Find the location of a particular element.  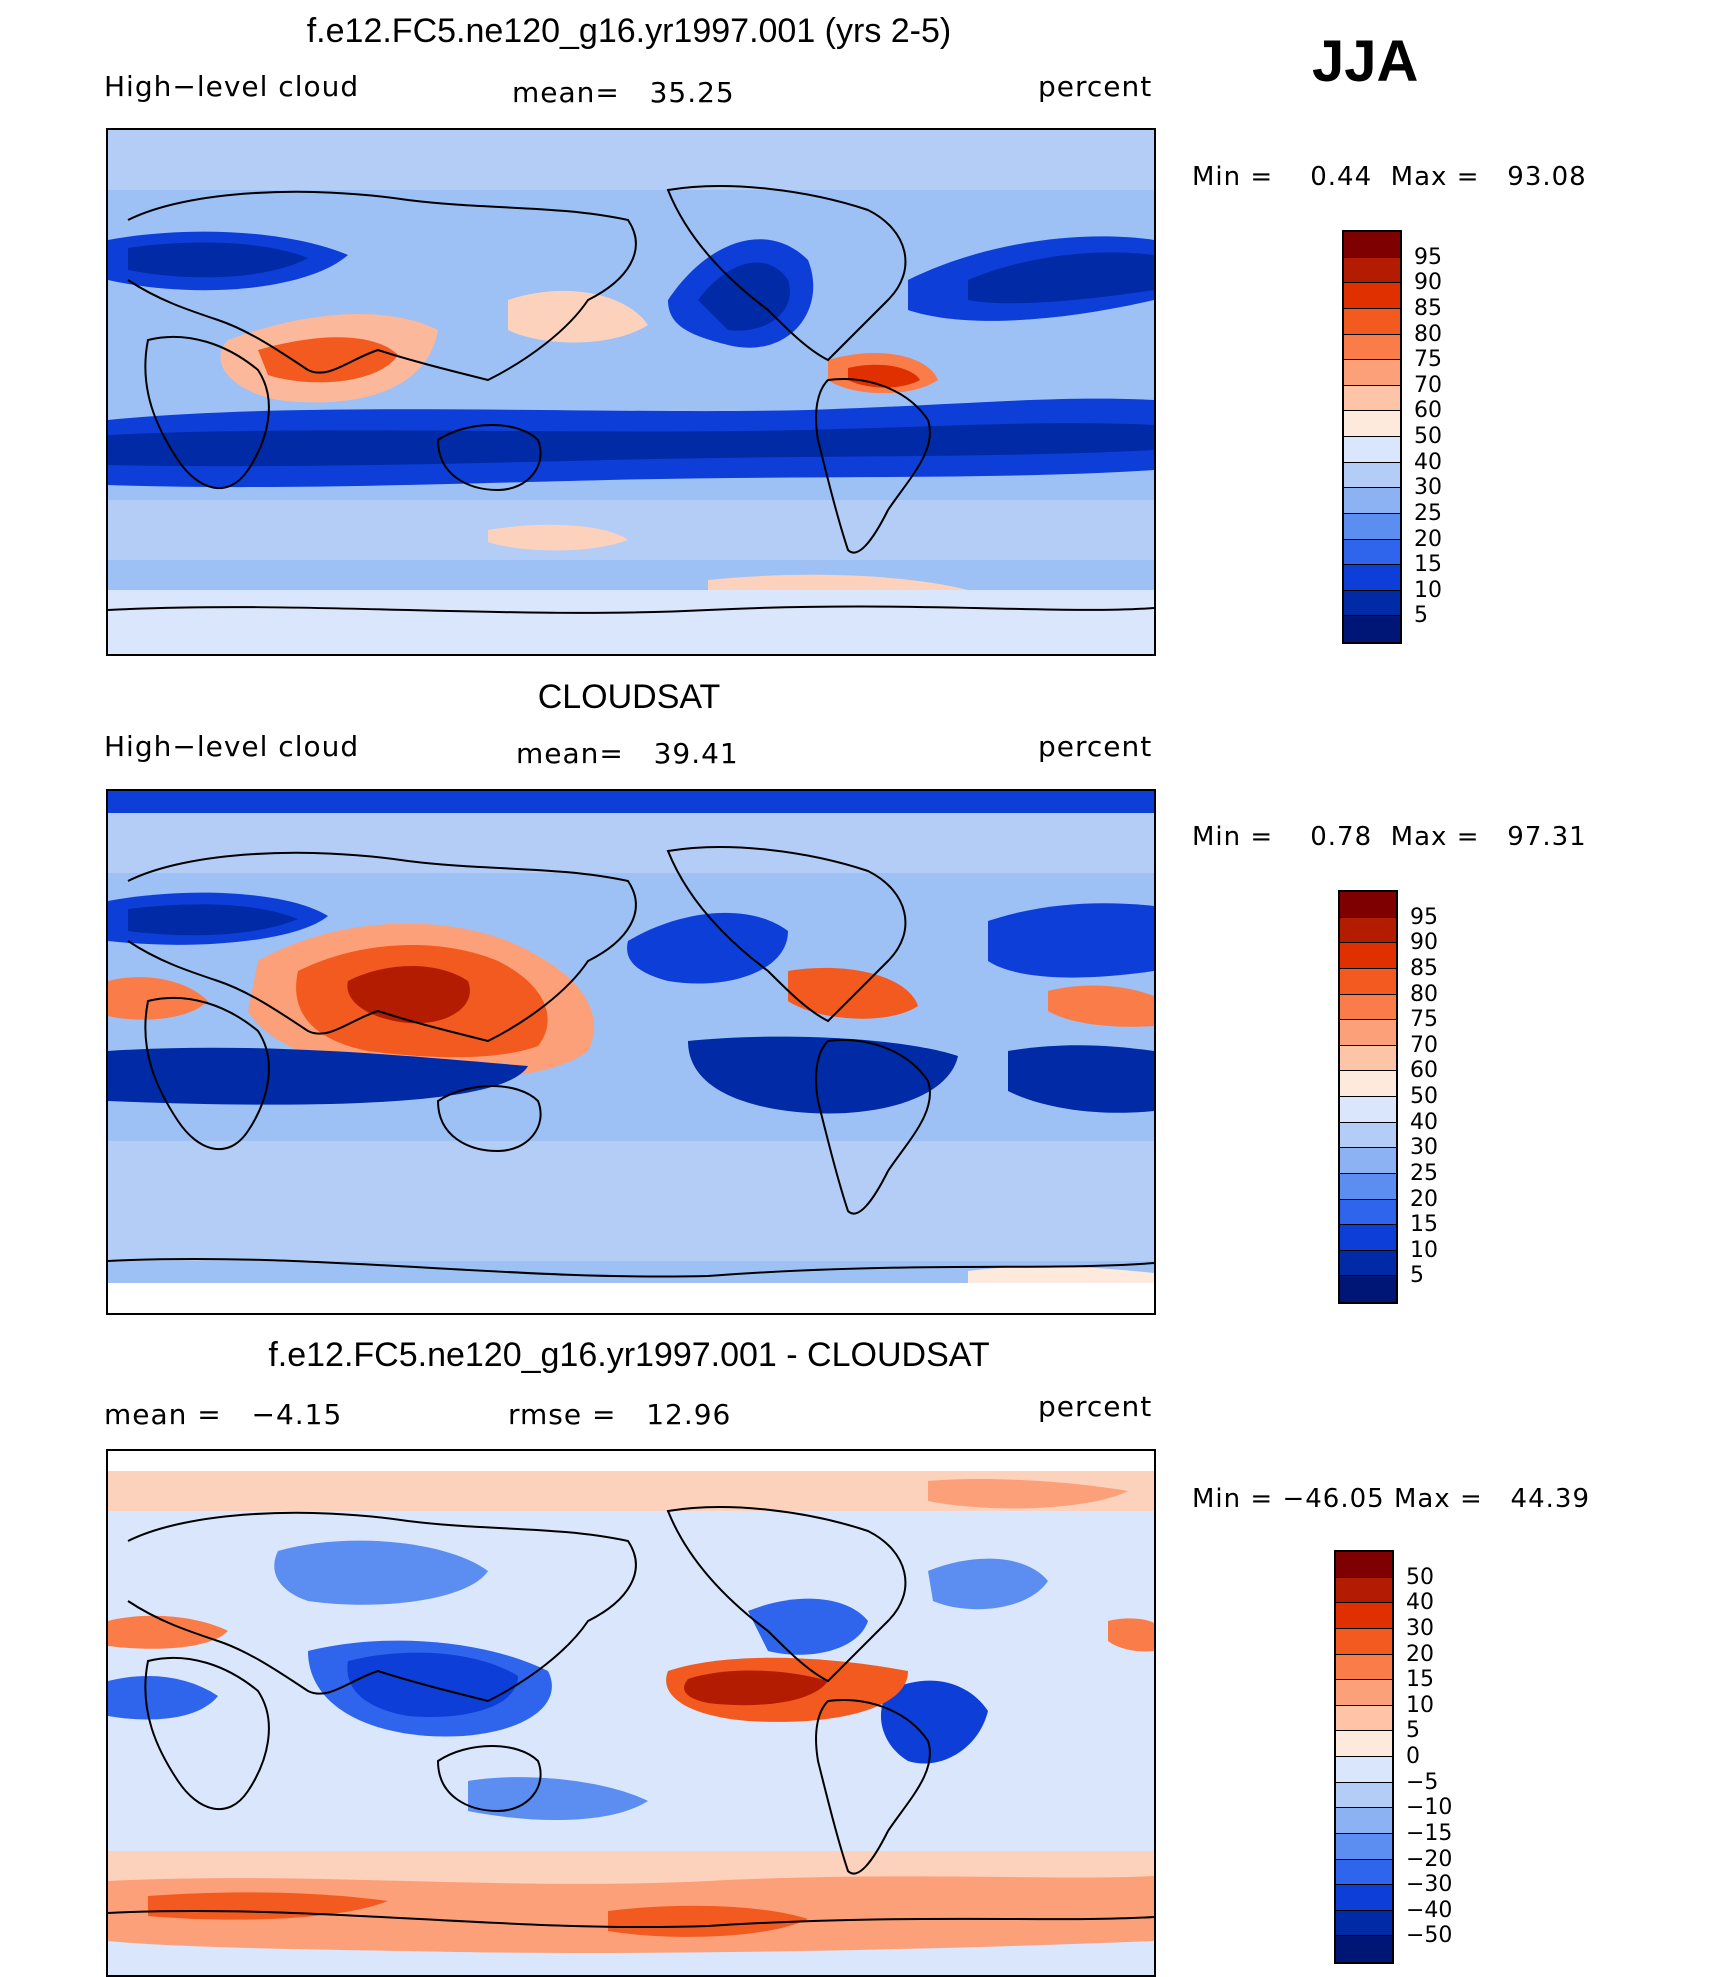

panel2-units: percent is located at coordinates (1095, 746).